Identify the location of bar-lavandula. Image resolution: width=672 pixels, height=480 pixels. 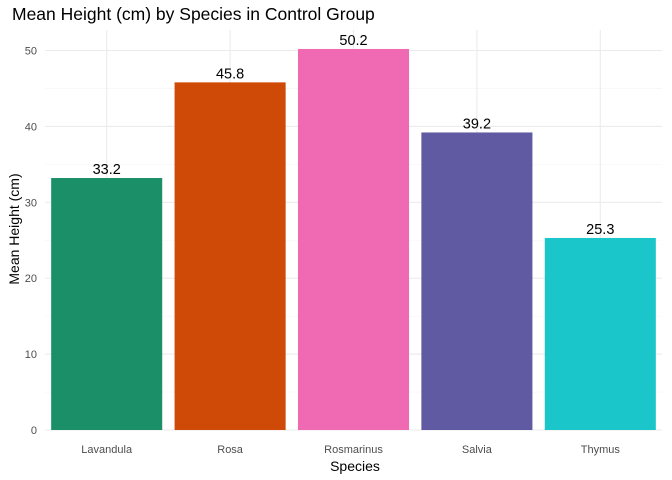
(107, 304).